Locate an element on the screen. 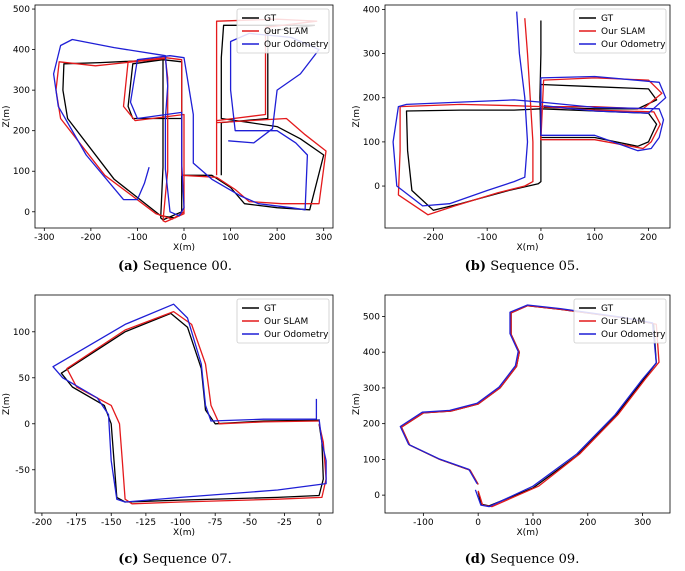 The height and width of the screenshot is (571, 685). x-tick-label: -25 is located at coordinates (284, 523).